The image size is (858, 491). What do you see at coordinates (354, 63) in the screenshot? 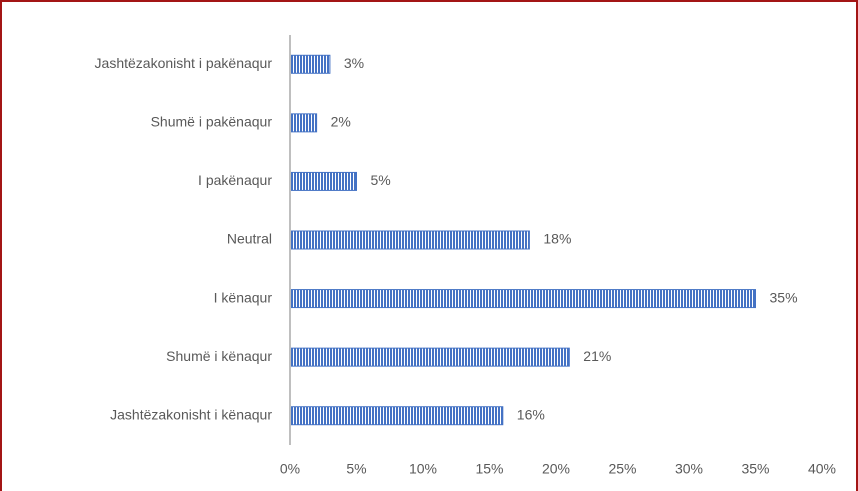
I see `data-label: 3%` at bounding box center [354, 63].